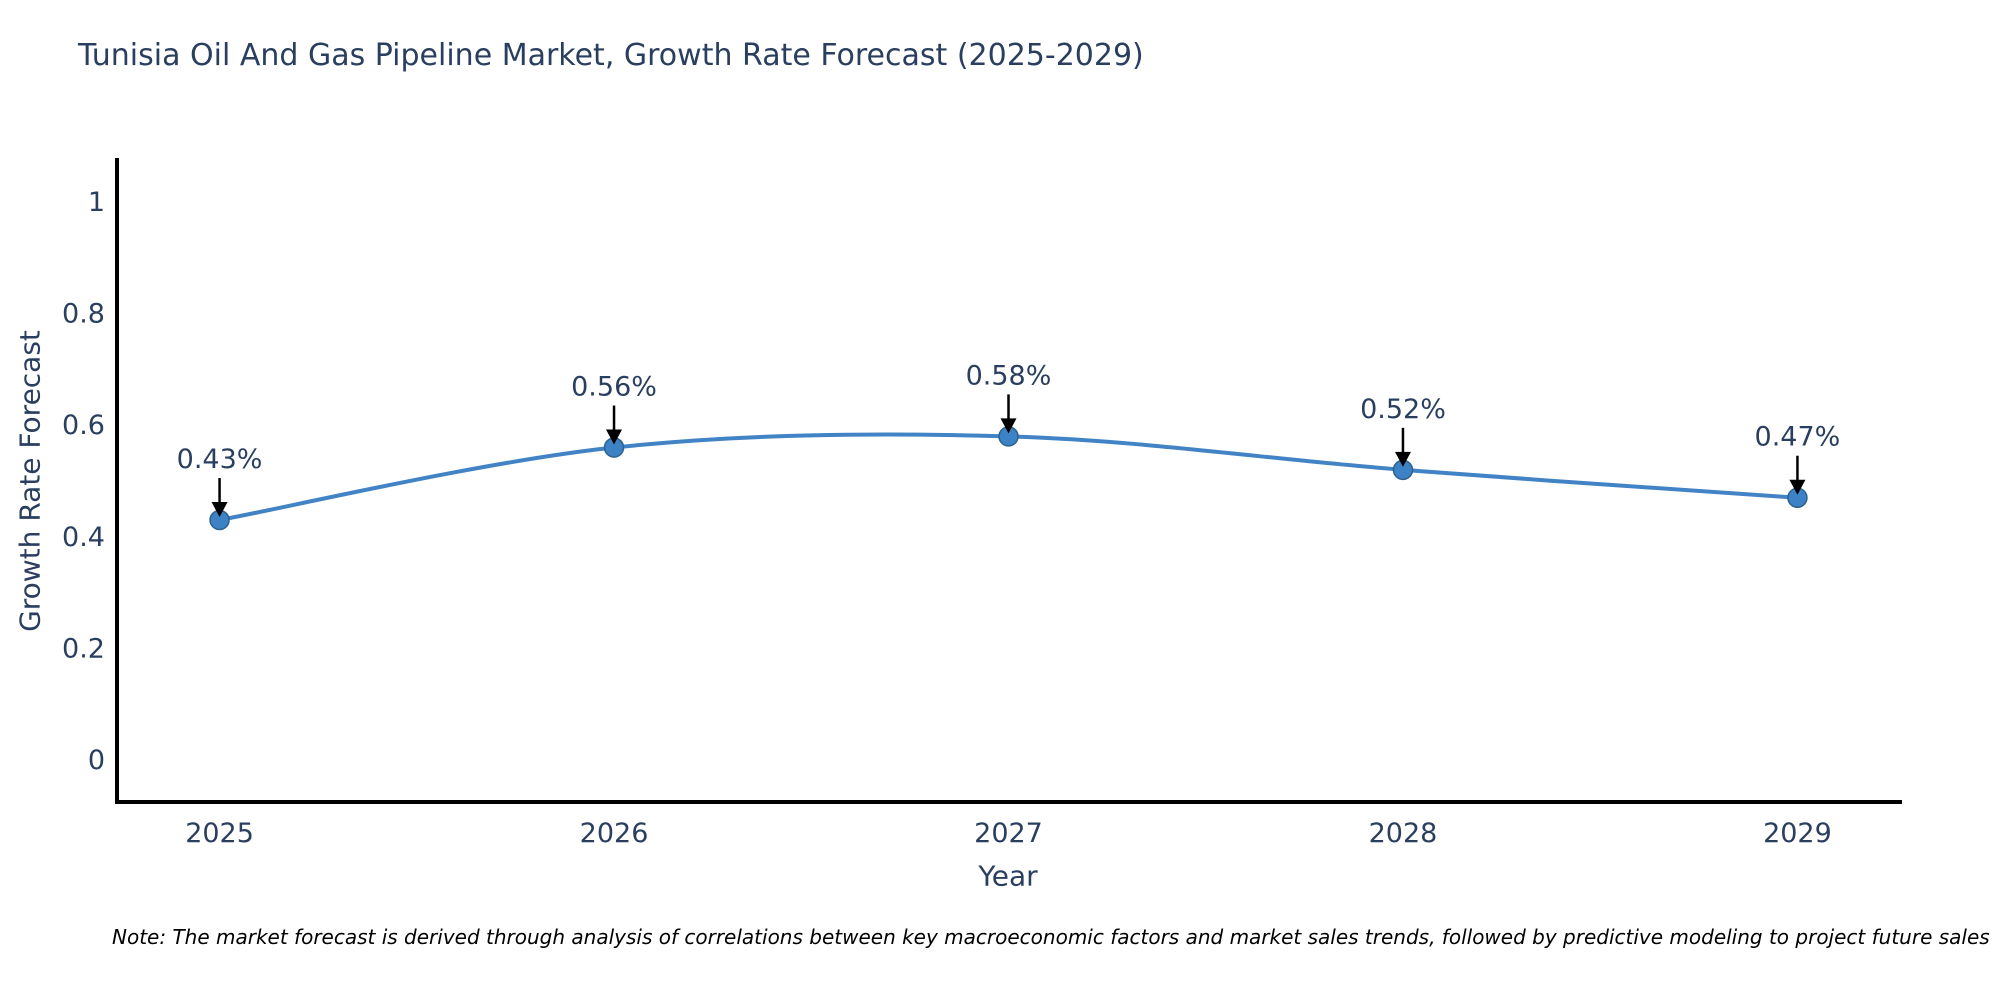  Describe the element at coordinates (83, 425) in the screenshot. I see `y-tick-label: 0.6` at that location.